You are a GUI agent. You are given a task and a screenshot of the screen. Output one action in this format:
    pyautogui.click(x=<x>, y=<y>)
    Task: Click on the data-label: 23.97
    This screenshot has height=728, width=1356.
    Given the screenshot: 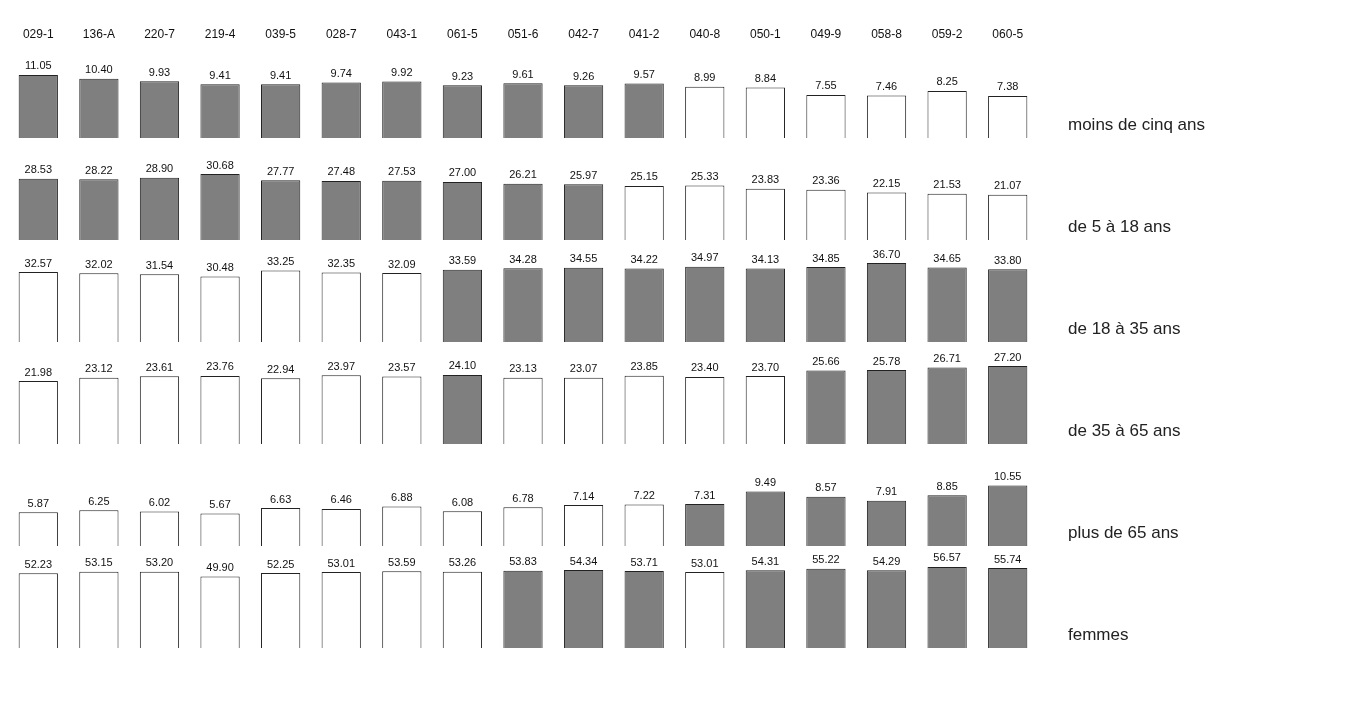 What is the action you would take?
    pyautogui.click(x=341, y=365)
    